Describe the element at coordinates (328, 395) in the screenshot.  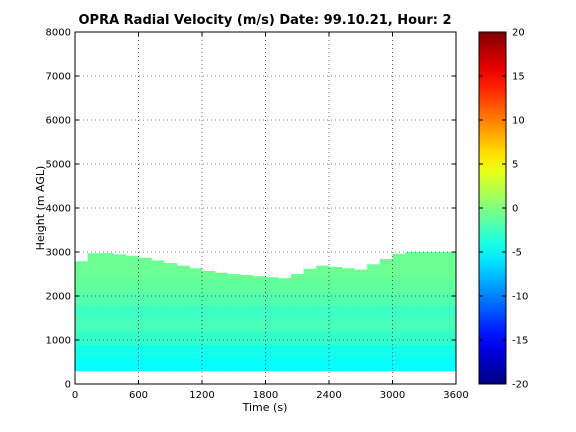
I see `x-tick-label: 2400` at that location.